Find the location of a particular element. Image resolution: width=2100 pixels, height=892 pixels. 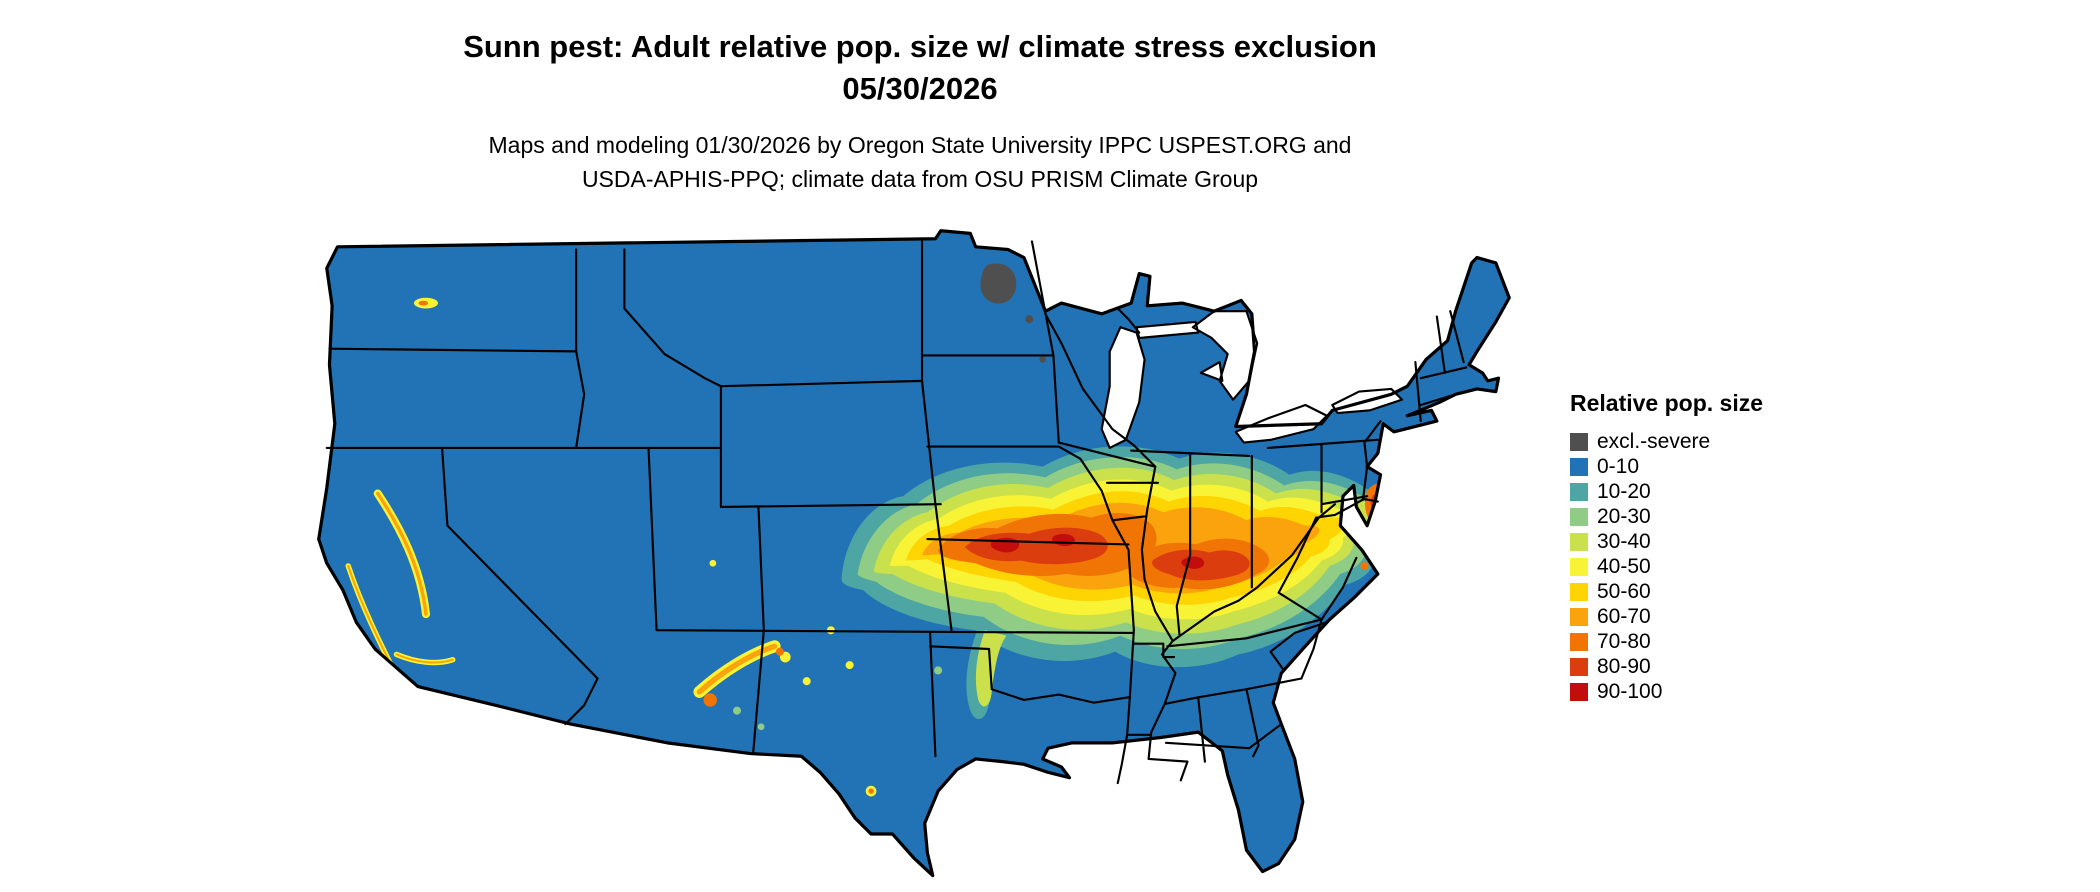

wi-excluded-dot is located at coordinates (1043, 359).